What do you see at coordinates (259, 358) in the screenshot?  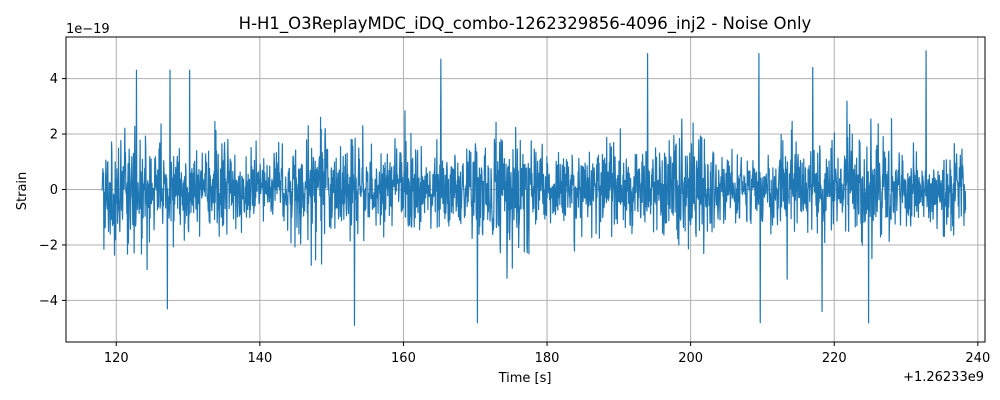 I see `x-tick-label-1: 140` at bounding box center [259, 358].